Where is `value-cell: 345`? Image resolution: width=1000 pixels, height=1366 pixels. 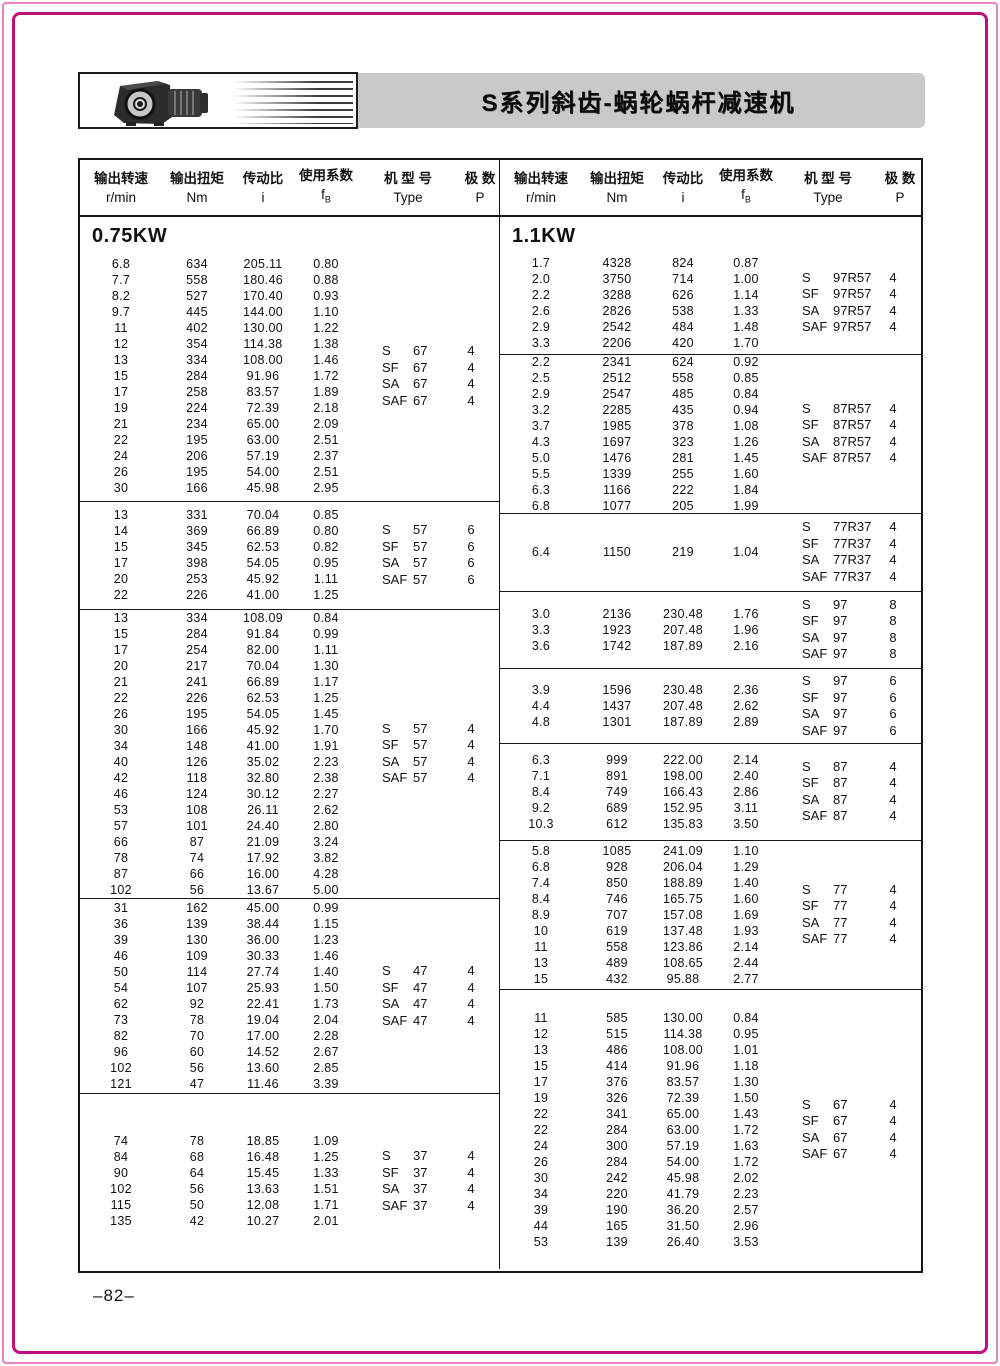 value-cell: 345 is located at coordinates (197, 547).